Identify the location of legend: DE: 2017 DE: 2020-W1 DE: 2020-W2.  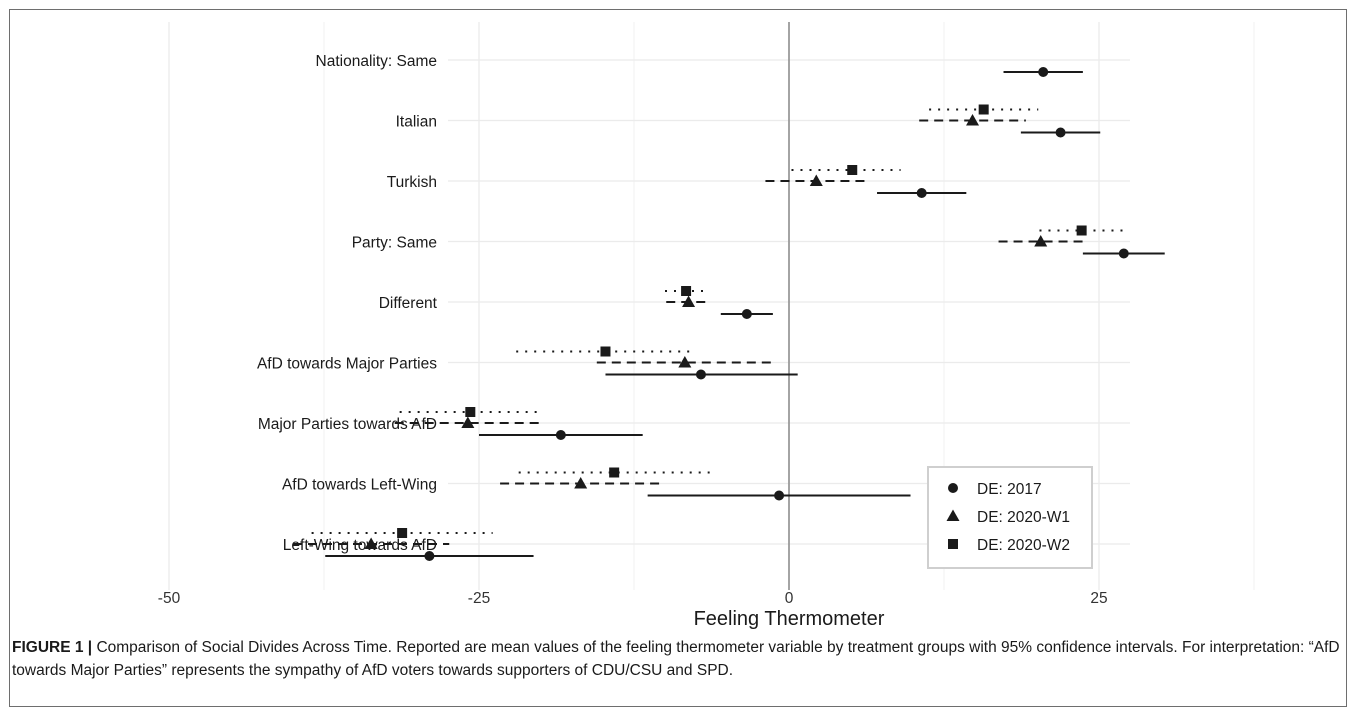
(1010, 517).